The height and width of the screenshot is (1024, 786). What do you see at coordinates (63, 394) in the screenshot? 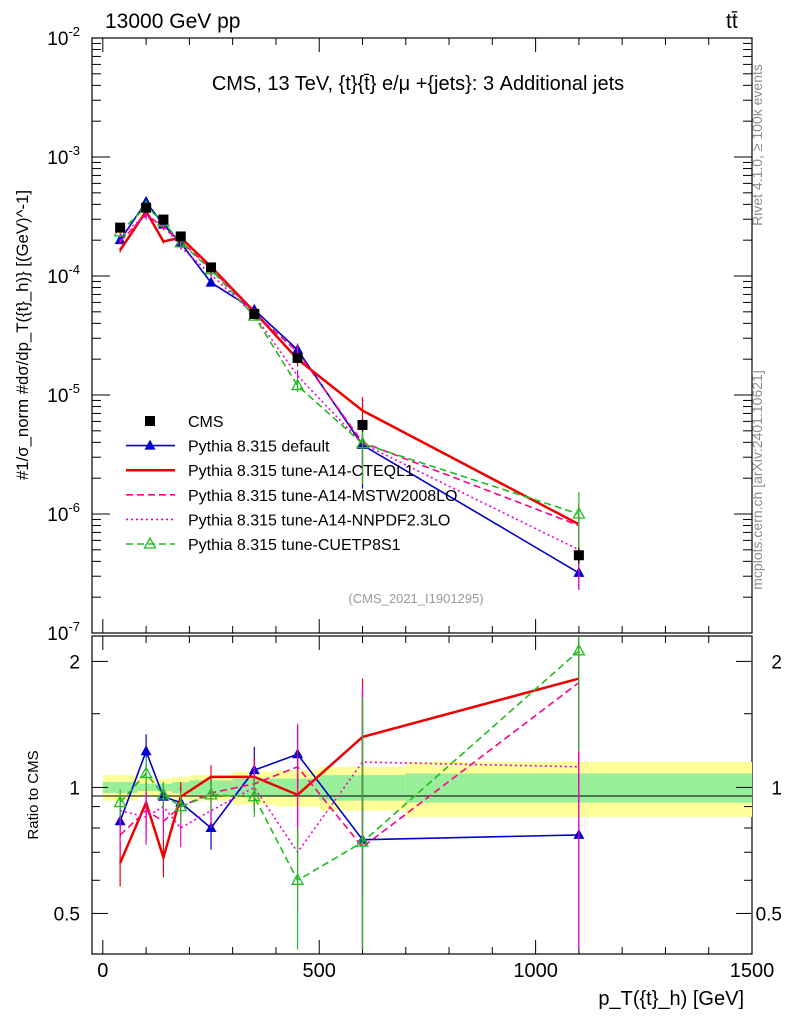
I see `y-tick-label: 10⁻⁵` at bounding box center [63, 394].